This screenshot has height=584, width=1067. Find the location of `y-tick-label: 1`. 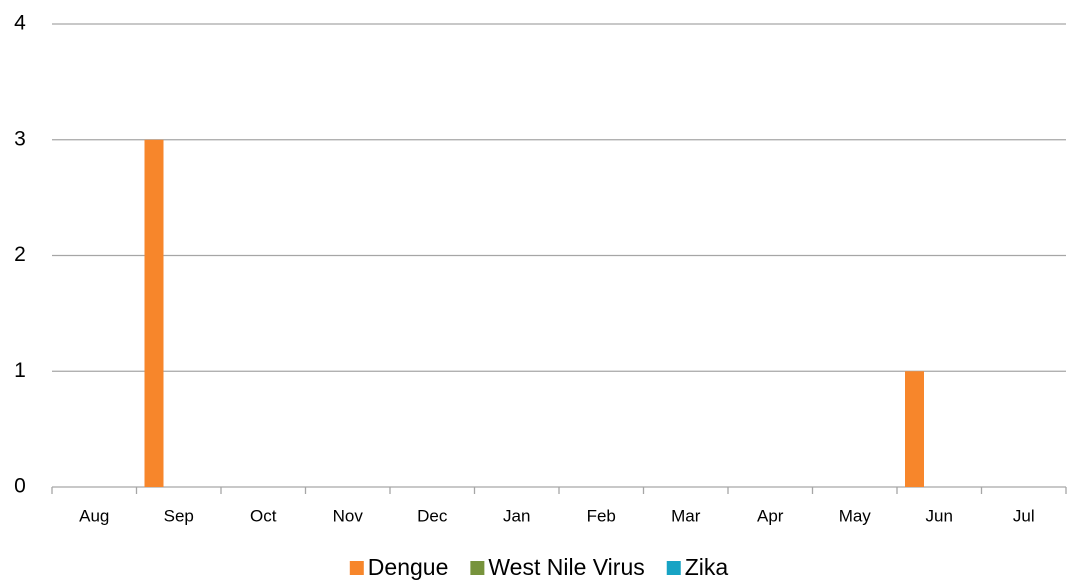

y-tick-label: 1 is located at coordinates (20, 370).